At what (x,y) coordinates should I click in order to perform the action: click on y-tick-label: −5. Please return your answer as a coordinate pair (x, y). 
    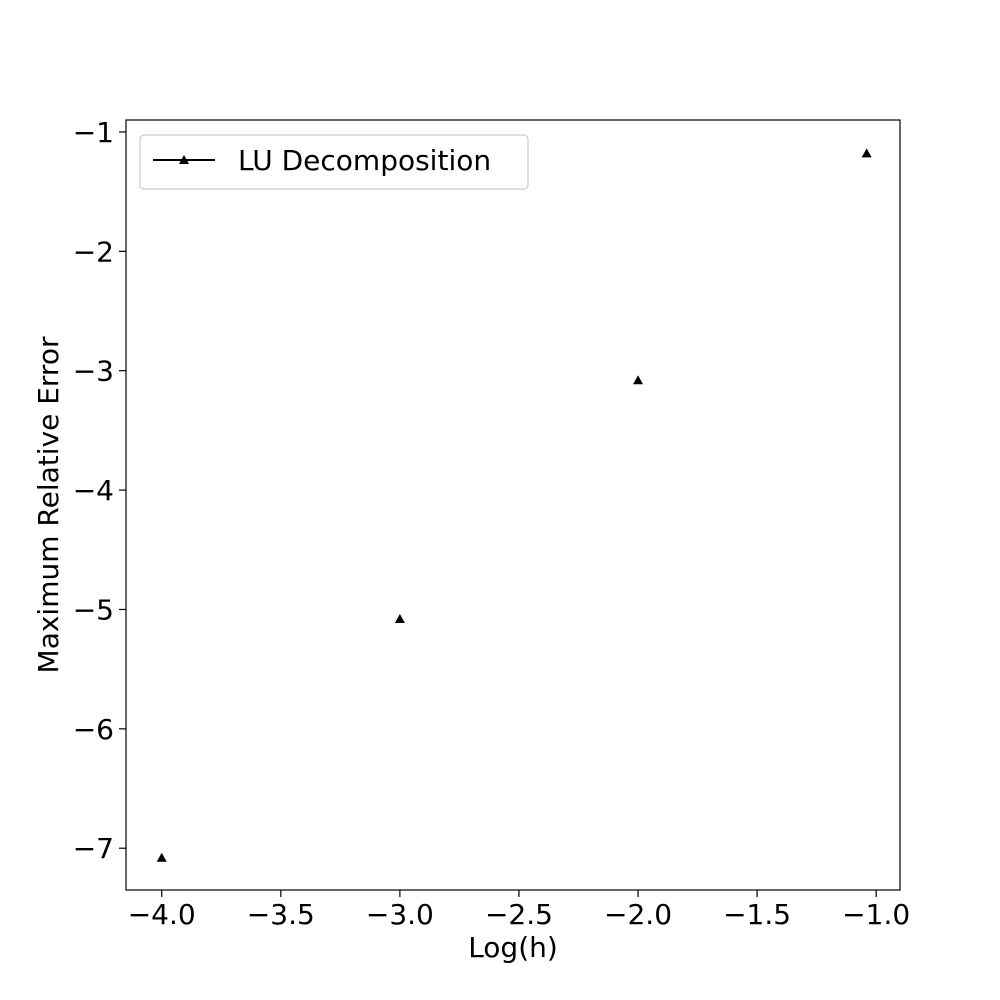
    Looking at the image, I should click on (93, 609).